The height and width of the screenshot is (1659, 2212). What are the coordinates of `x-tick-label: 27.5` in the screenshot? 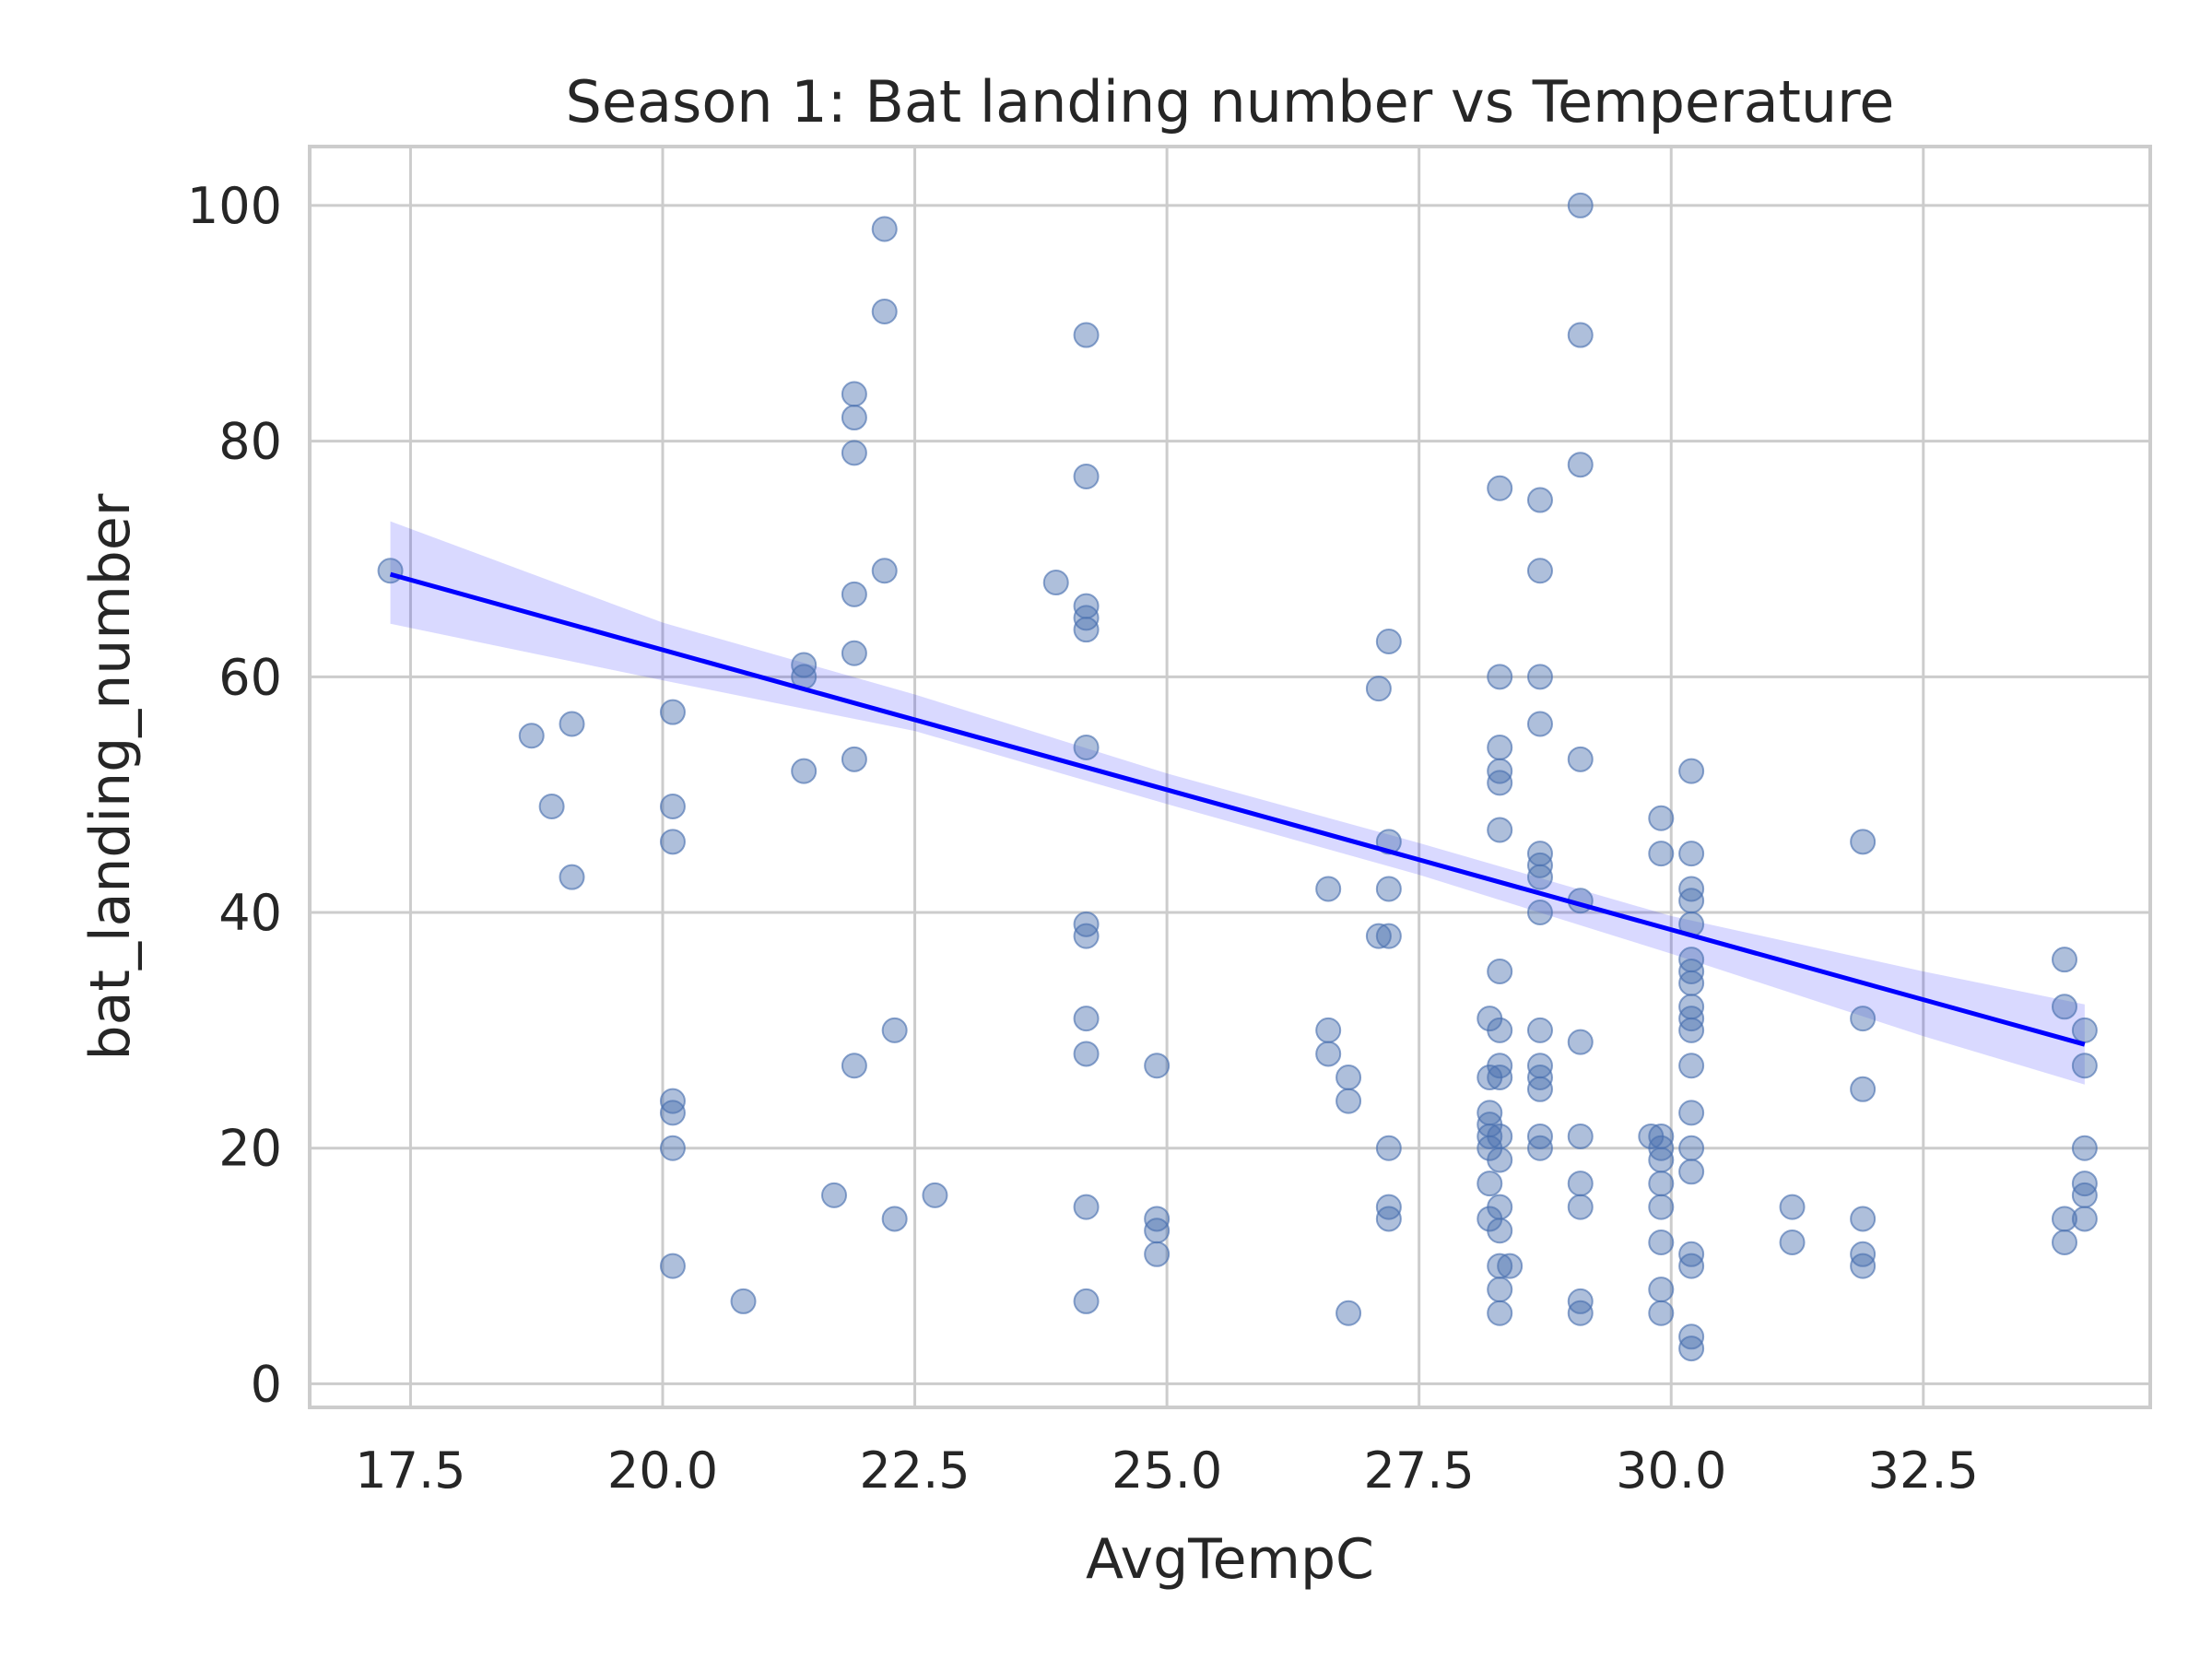 It's located at (1419, 1470).